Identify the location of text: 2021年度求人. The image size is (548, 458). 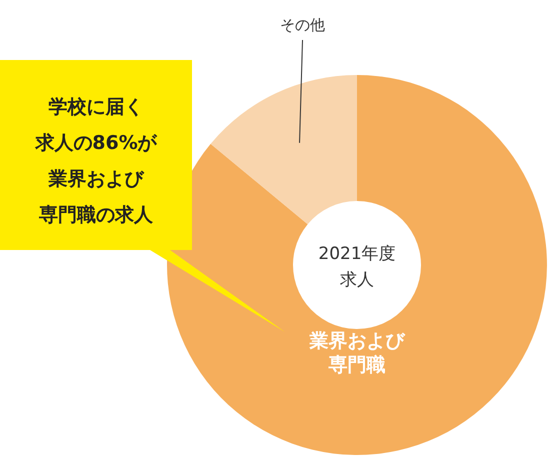
(357, 267).